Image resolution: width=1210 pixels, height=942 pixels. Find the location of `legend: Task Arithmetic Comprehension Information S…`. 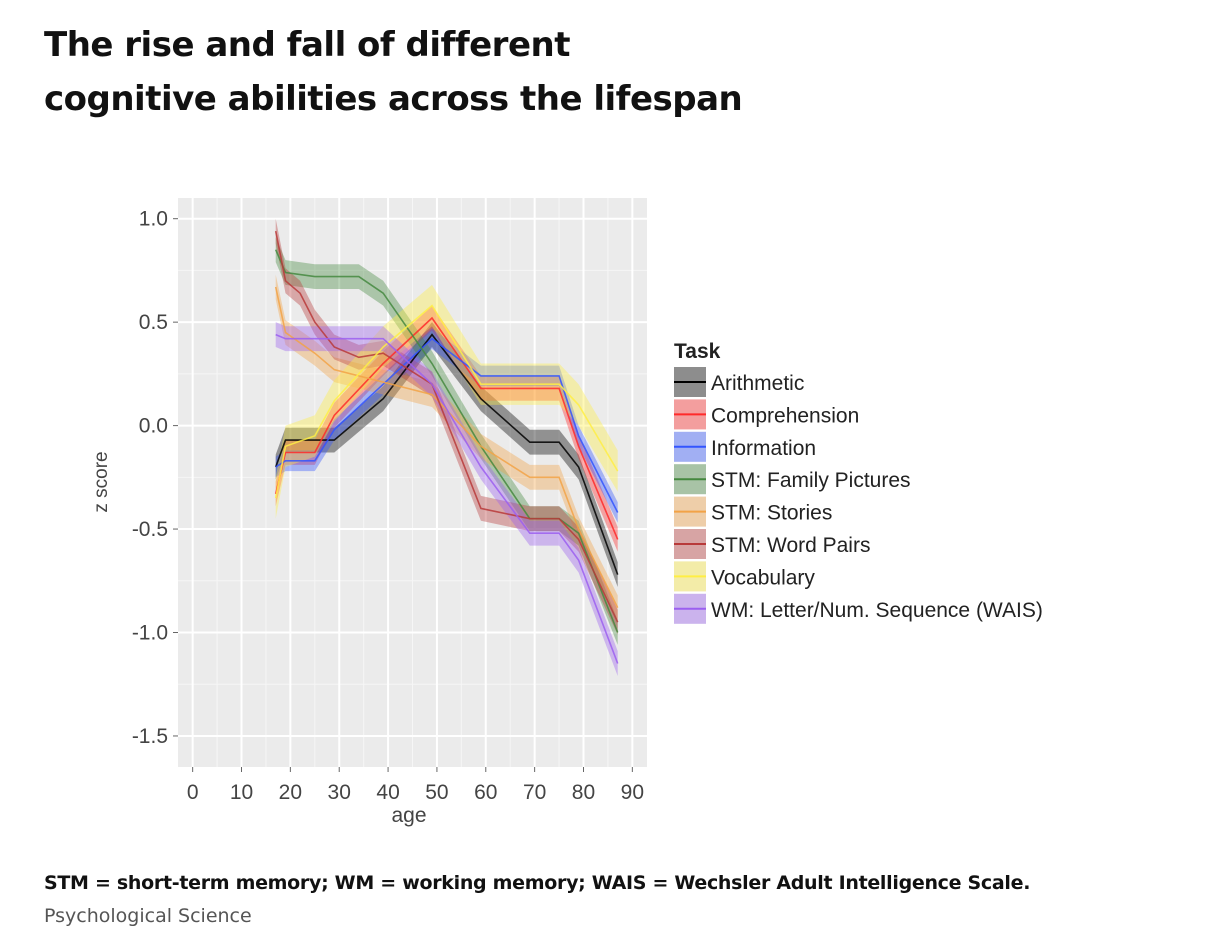

legend: Task Arithmetic Comprehension Information S… is located at coordinates (858, 482).